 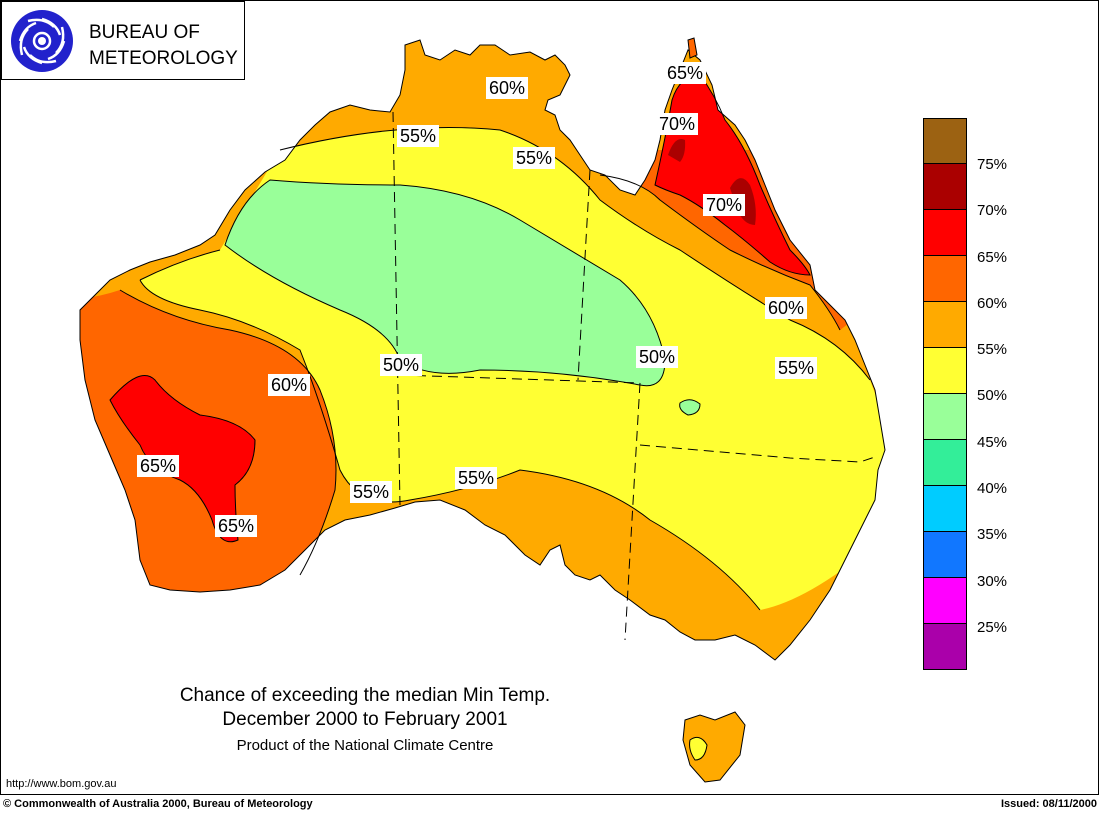 What do you see at coordinates (992, 409) in the screenshot?
I see `legend-labels: 75% 70% 65% 60% 55% 50% 45% 40% 35% 30% 25%` at bounding box center [992, 409].